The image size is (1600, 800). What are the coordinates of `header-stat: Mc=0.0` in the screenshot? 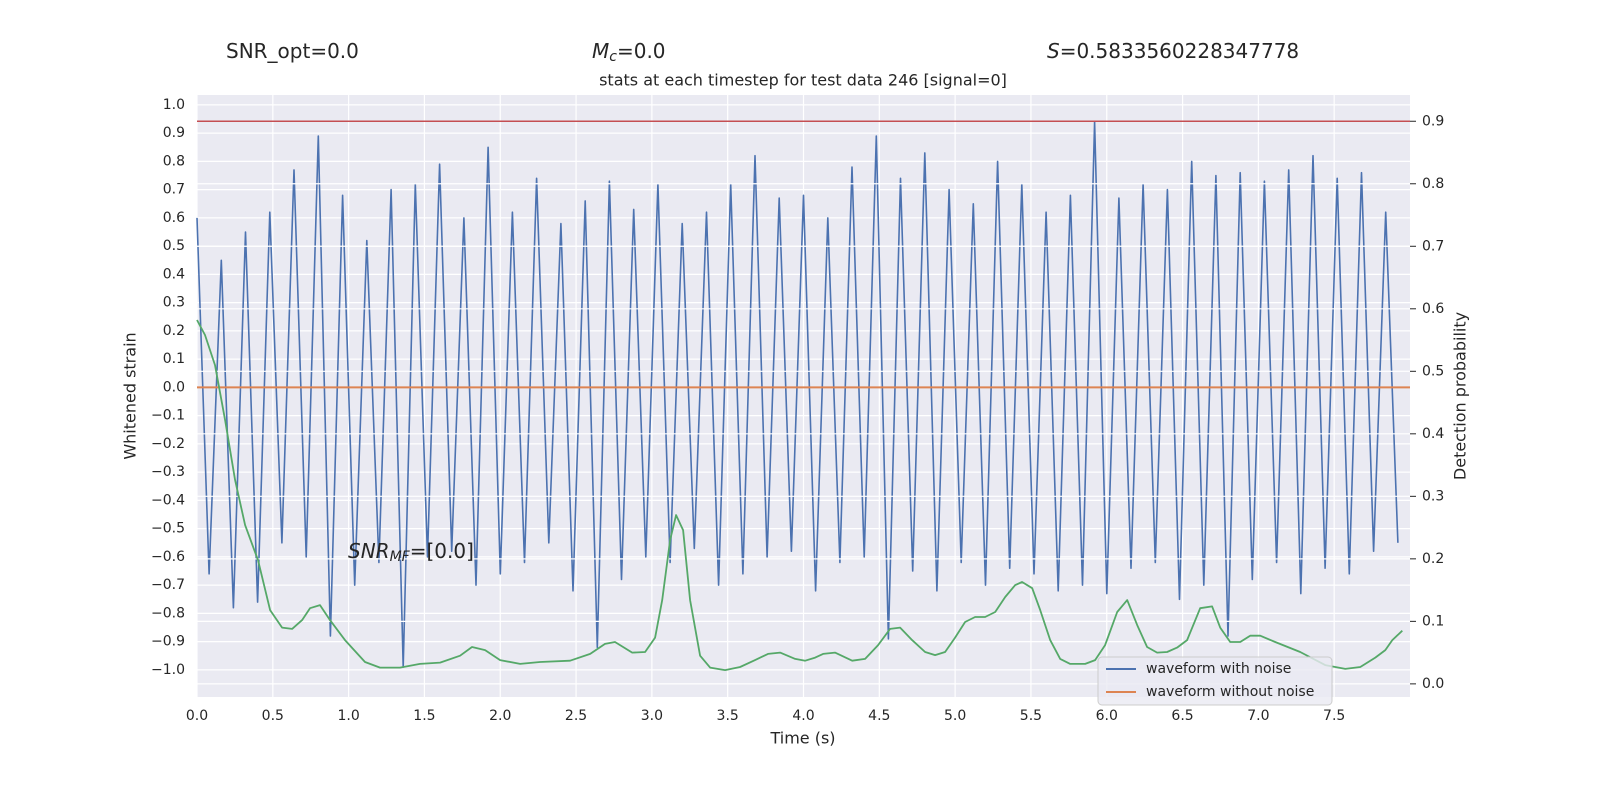 It's located at (629, 52).